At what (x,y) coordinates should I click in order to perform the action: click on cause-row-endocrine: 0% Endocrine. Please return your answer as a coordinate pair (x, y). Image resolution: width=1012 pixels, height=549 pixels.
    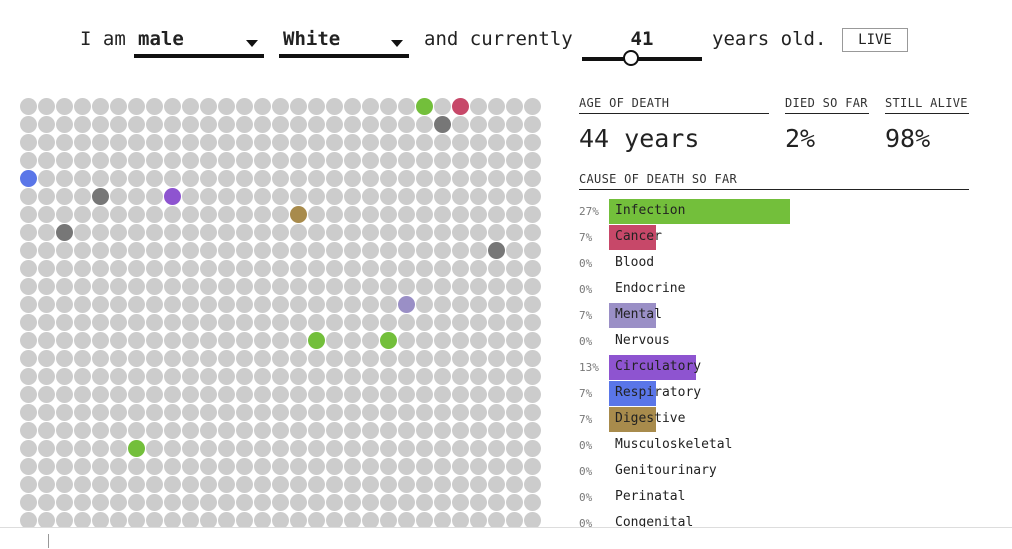
    Looking at the image, I should click on (789, 289).